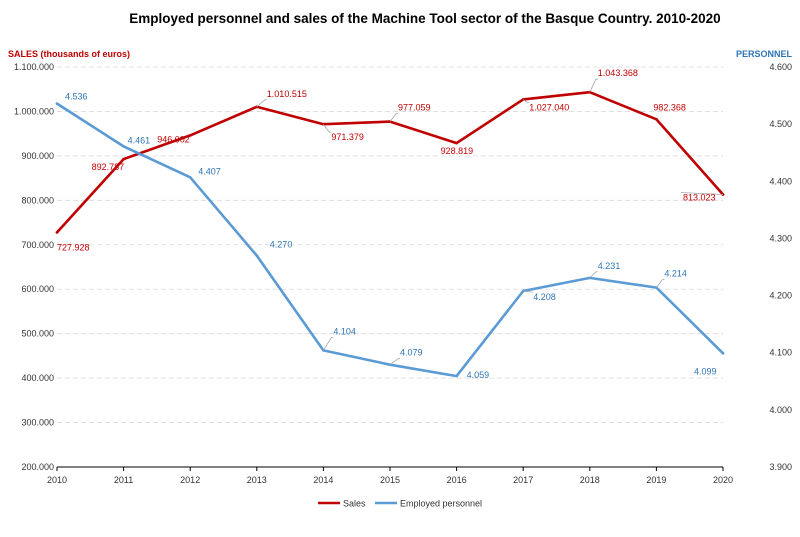 This screenshot has width=800, height=537. Describe the element at coordinates (699, 198) in the screenshot. I see `sales-data-label: 813.023` at that location.